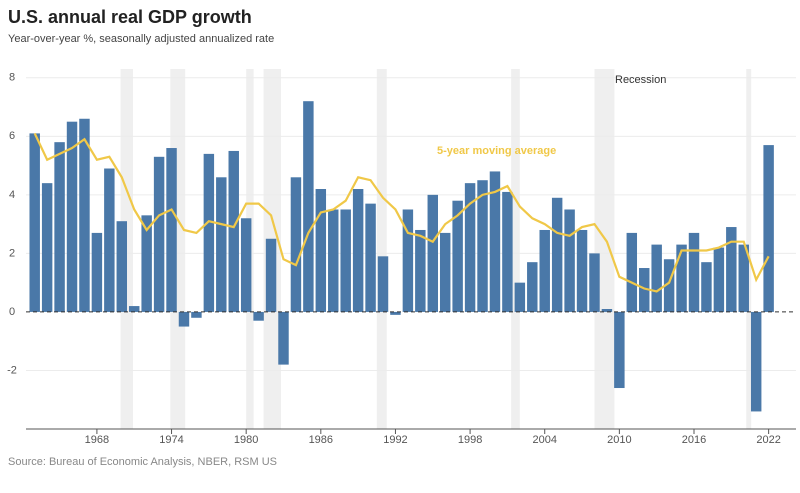  Describe the element at coordinates (619, 440) in the screenshot. I see `x-tick-label: 2010` at that location.